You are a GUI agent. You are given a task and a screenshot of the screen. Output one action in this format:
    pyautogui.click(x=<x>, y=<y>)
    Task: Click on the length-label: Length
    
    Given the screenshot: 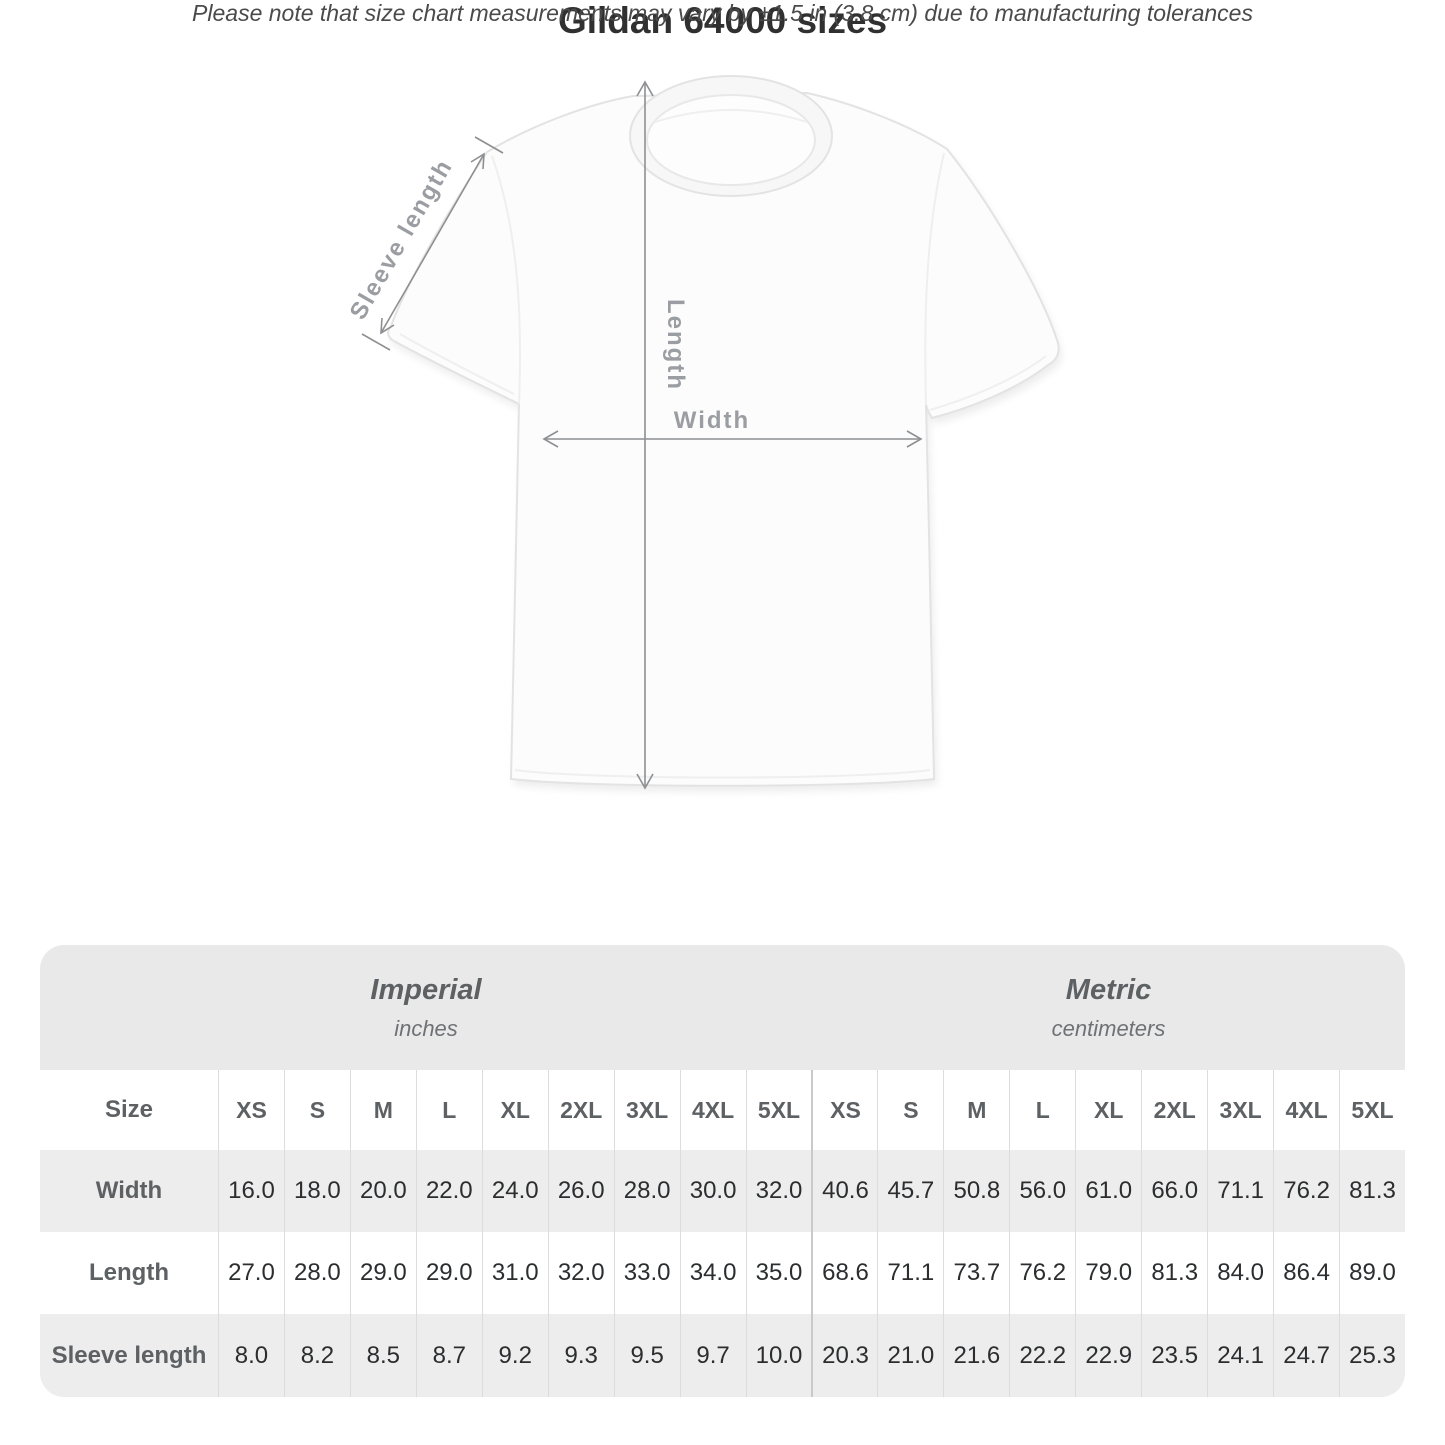 What is the action you would take?
    pyautogui.click(x=675, y=345)
    